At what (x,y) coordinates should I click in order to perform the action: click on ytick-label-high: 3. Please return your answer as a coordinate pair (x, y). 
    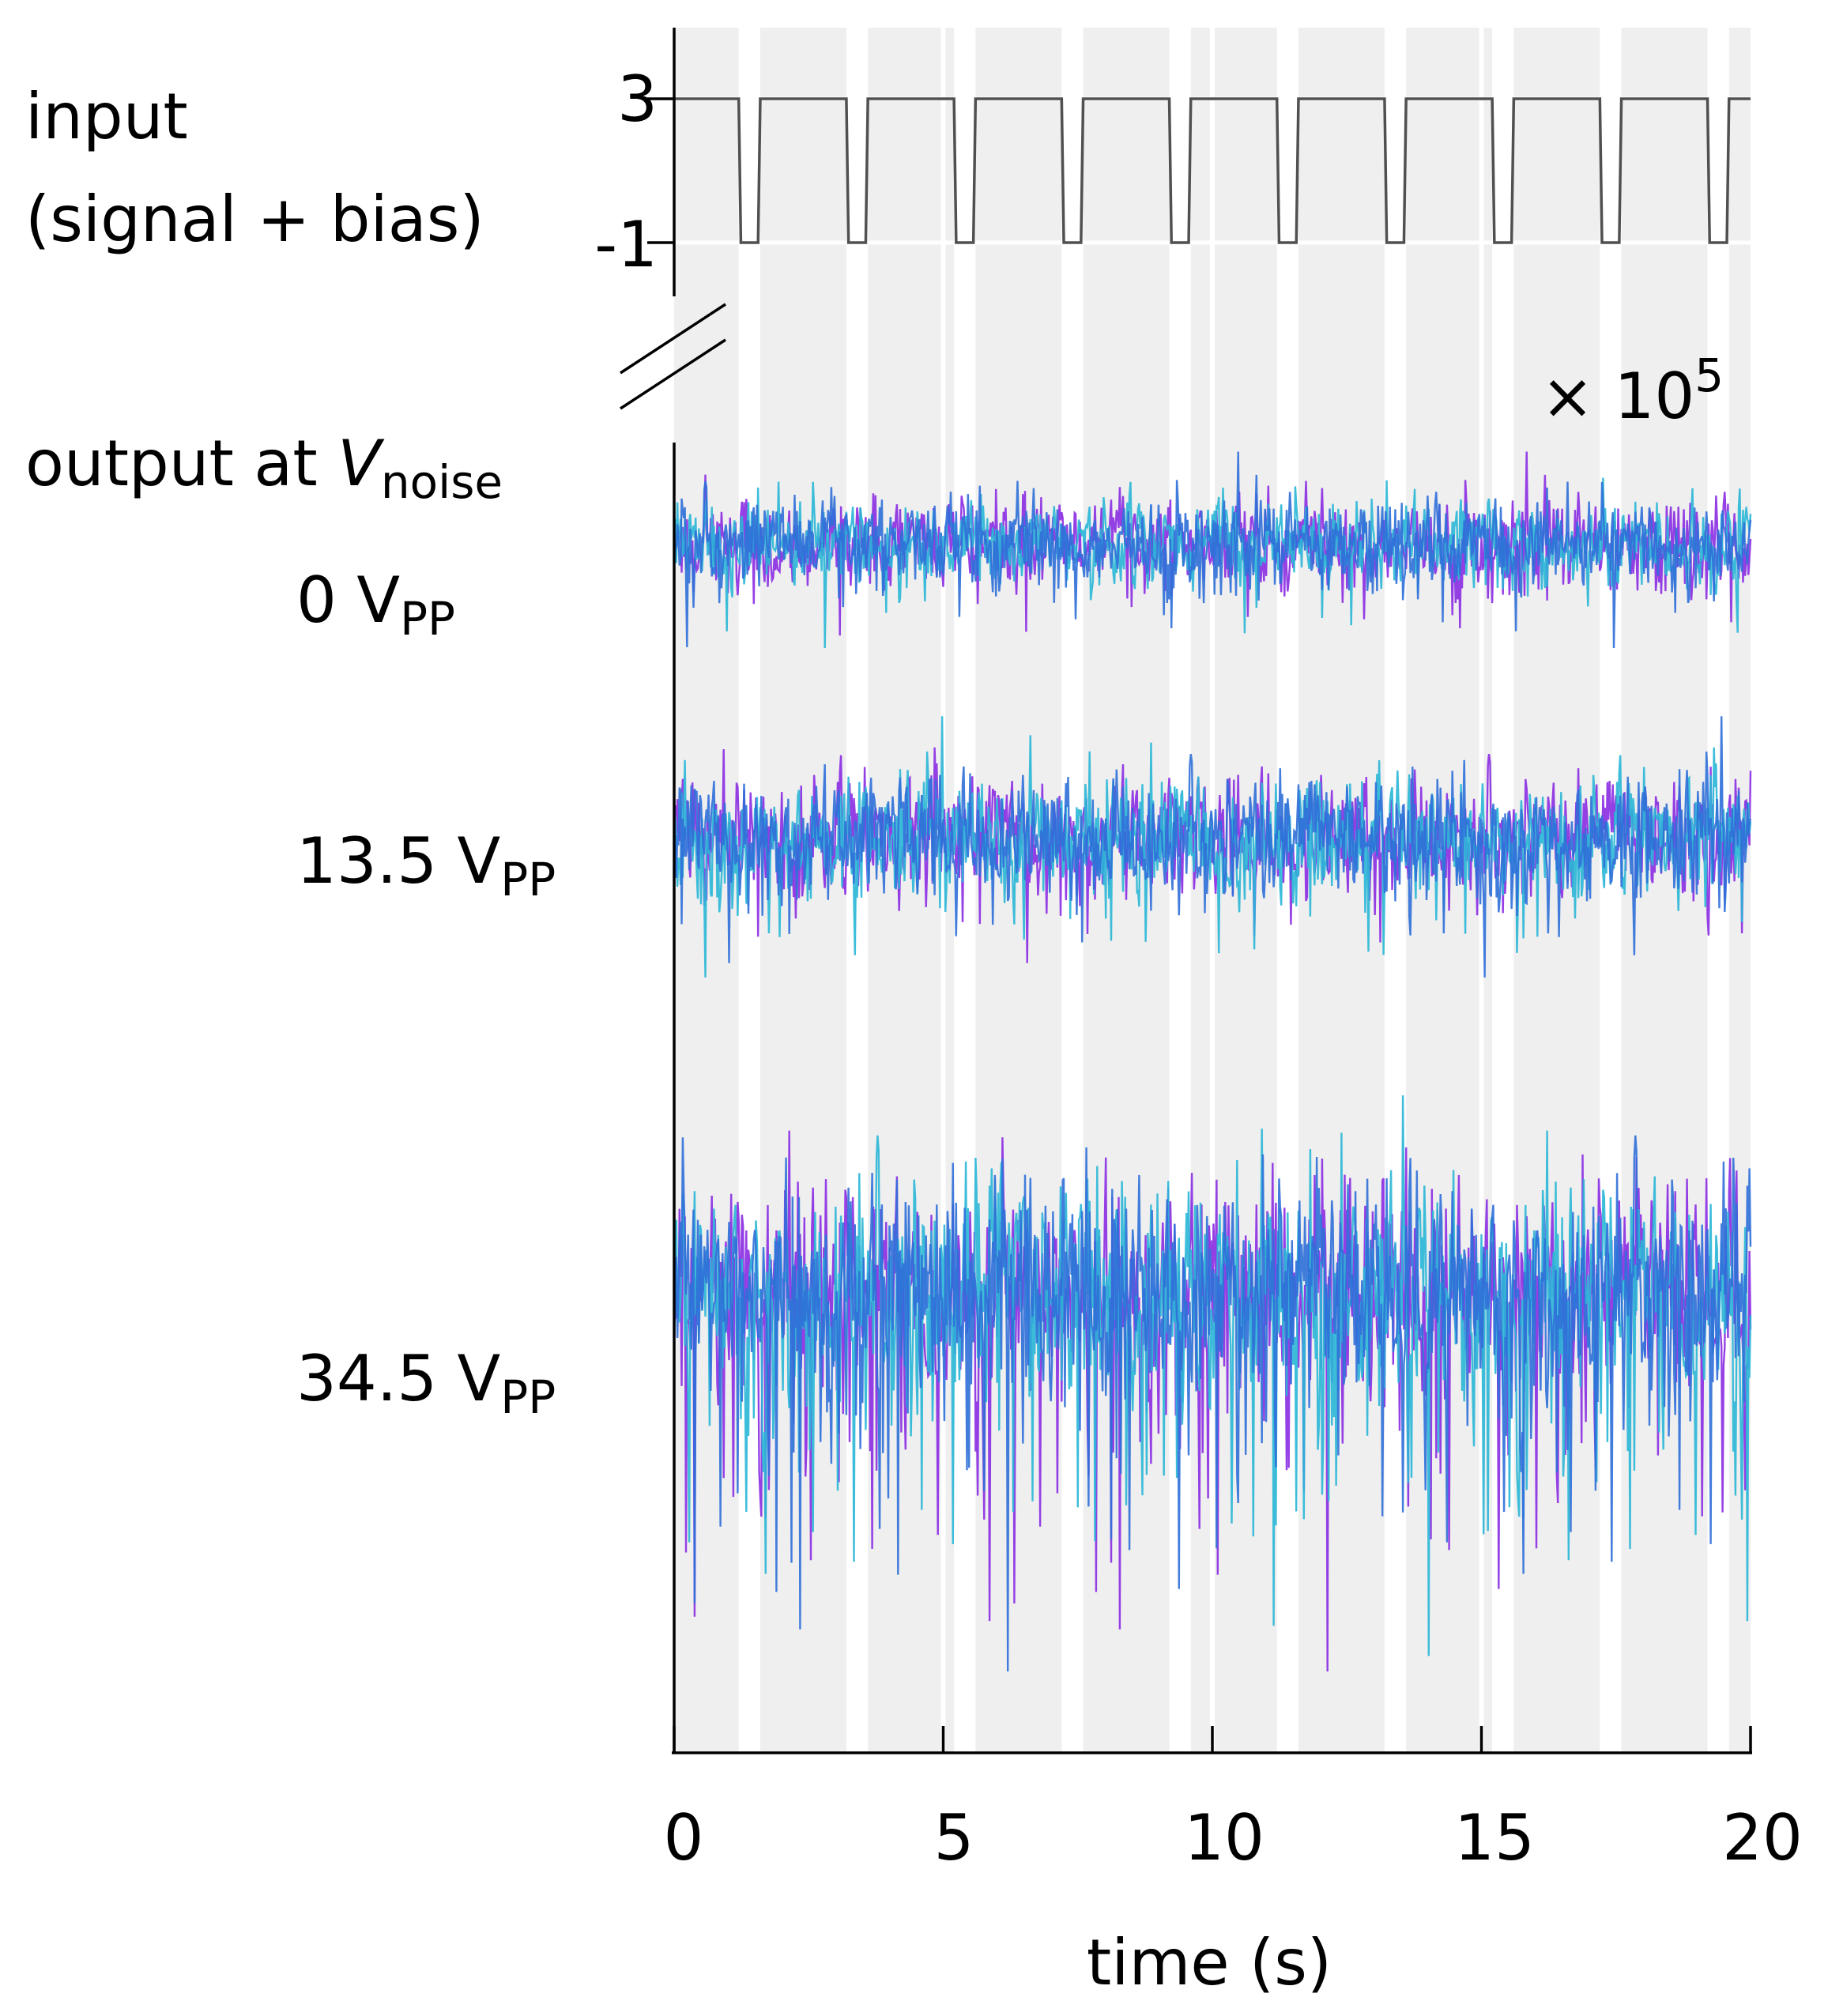
    Looking at the image, I should click on (637, 99).